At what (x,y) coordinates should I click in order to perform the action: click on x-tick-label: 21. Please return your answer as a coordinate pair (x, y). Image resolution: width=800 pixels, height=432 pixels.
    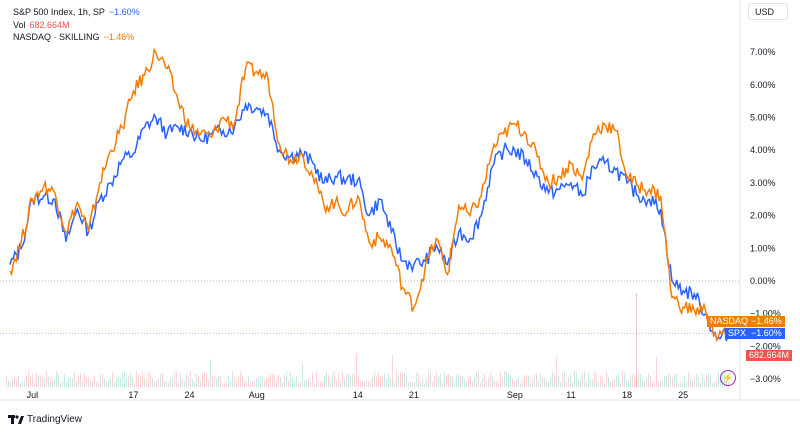
    Looking at the image, I should click on (414, 395).